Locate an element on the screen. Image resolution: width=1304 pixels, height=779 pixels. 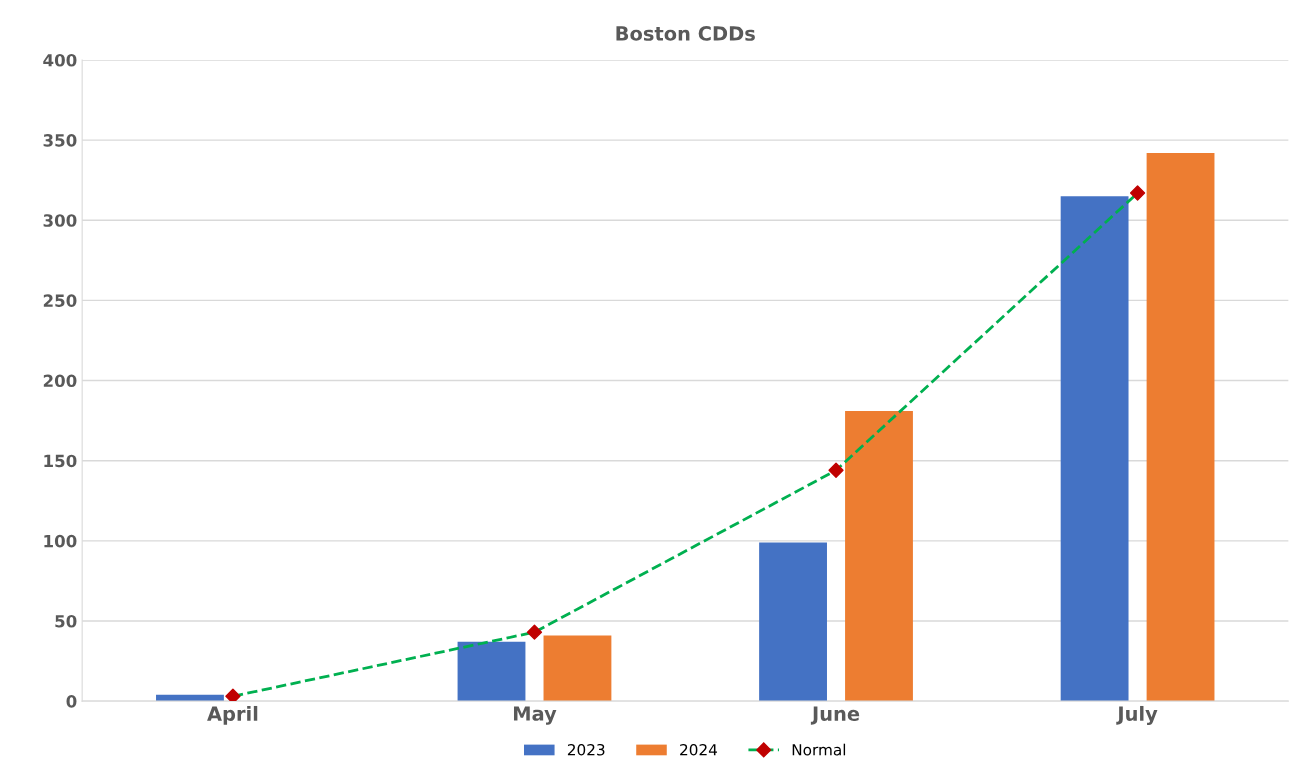
legend-label: Normal is located at coordinates (819, 749).